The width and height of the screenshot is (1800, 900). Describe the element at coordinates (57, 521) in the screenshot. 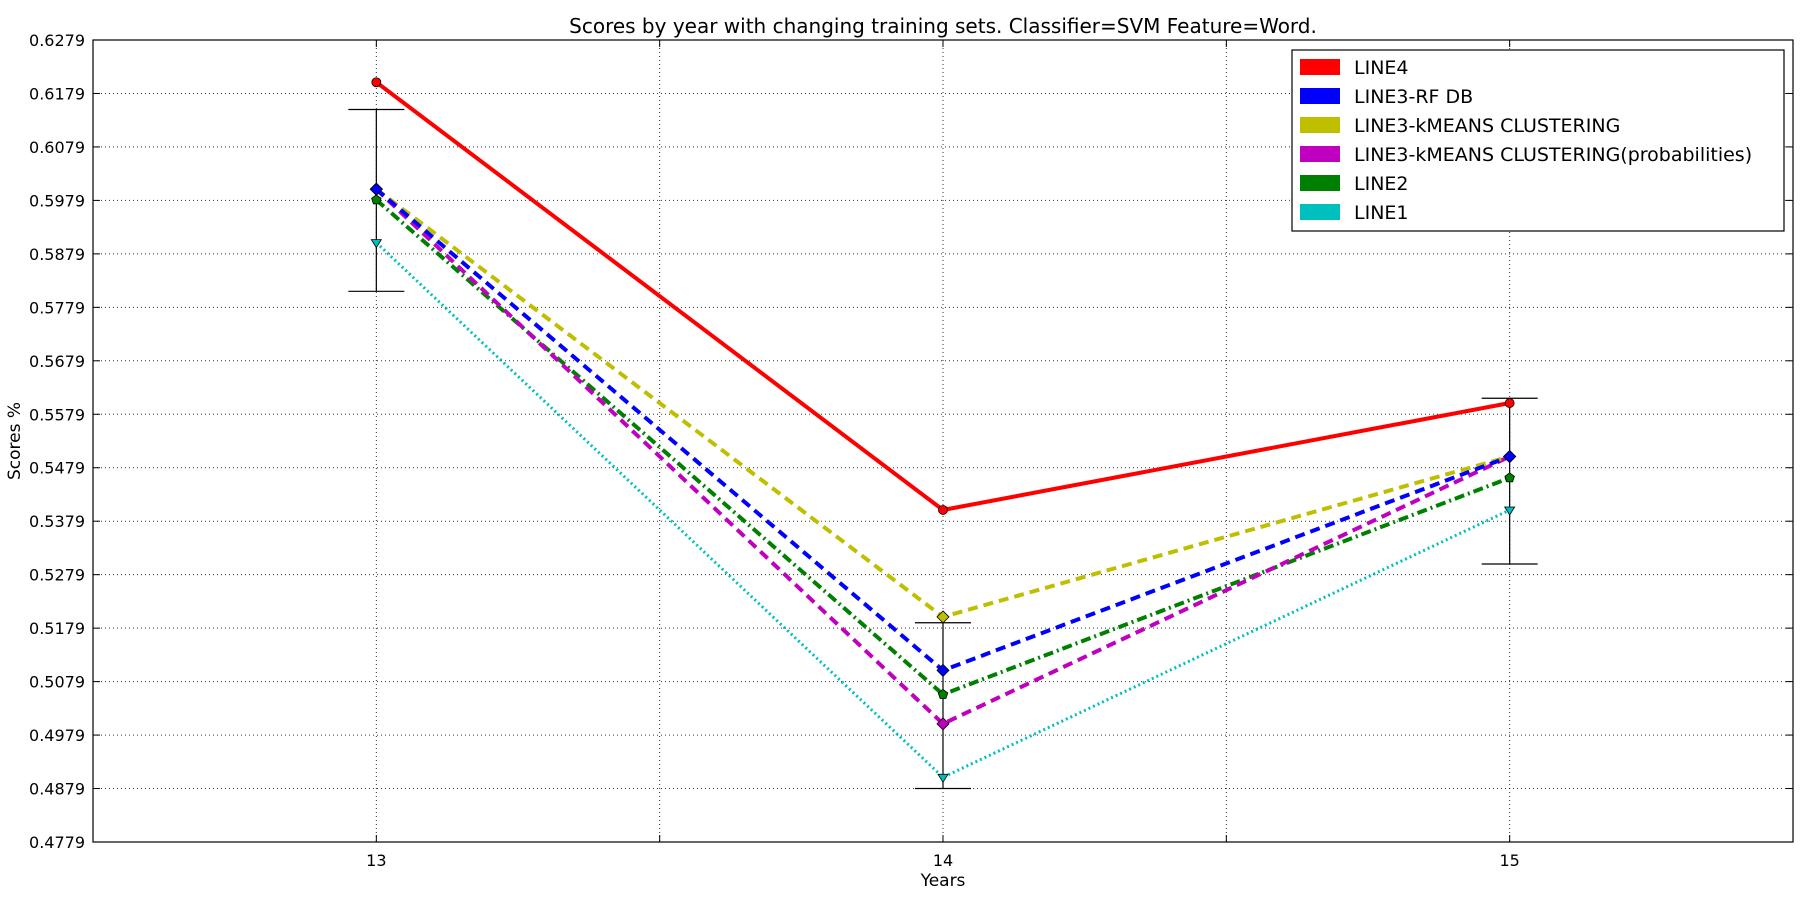

I see `y-tick-label: 0.5379` at that location.